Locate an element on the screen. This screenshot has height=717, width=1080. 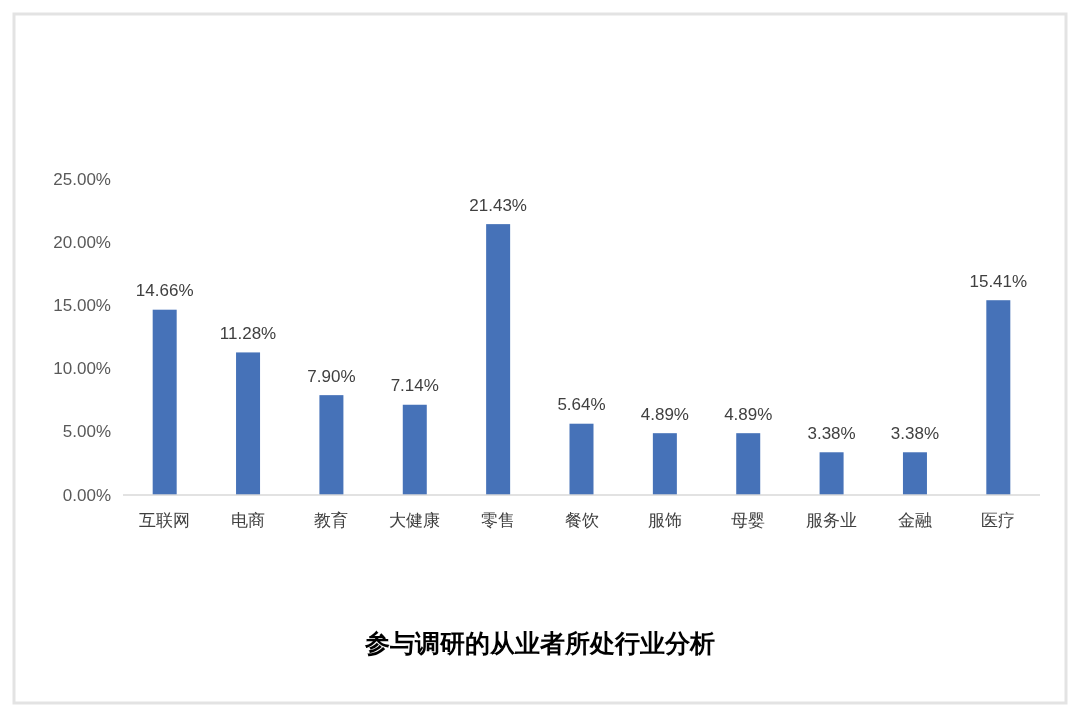
data-label: 7.14% is located at coordinates (414, 386).